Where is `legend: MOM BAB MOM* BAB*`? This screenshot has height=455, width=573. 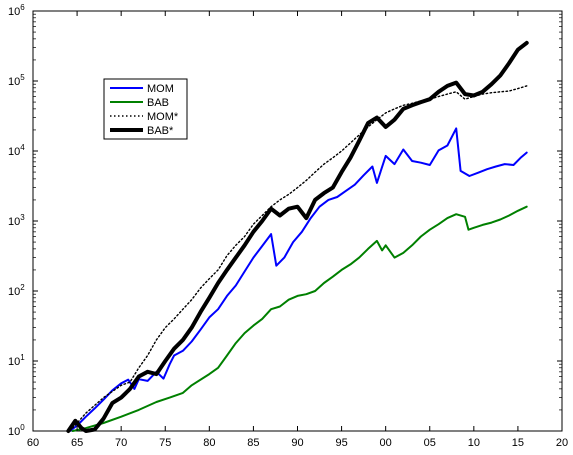 legend: MOM BAB MOM* BAB* is located at coordinates (145, 109).